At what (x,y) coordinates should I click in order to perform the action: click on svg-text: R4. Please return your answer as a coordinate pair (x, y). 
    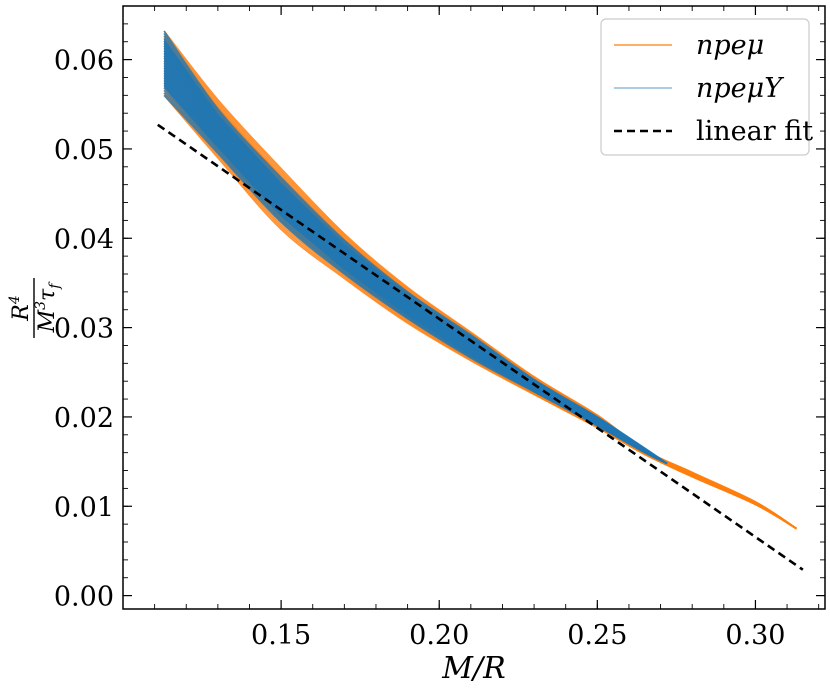
    Looking at the image, I should click on (20, 308).